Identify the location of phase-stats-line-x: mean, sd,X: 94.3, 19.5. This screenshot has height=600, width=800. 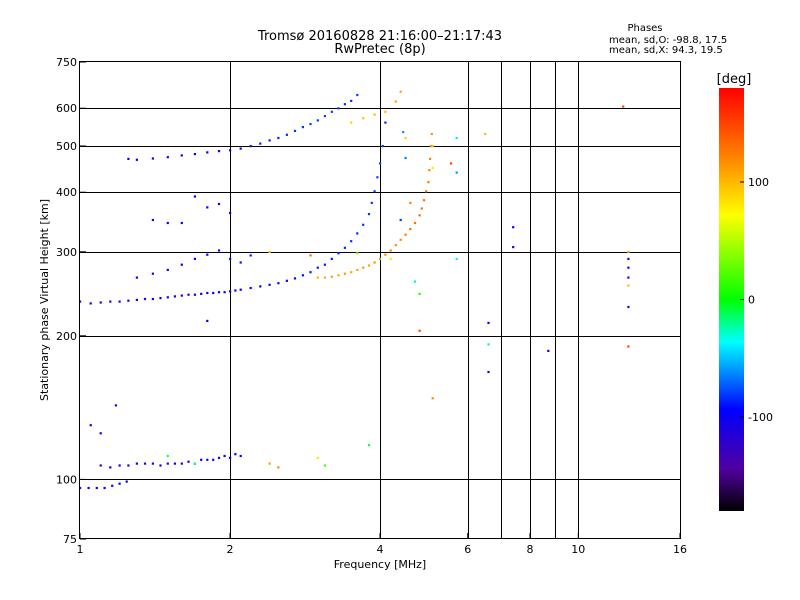
(666, 50).